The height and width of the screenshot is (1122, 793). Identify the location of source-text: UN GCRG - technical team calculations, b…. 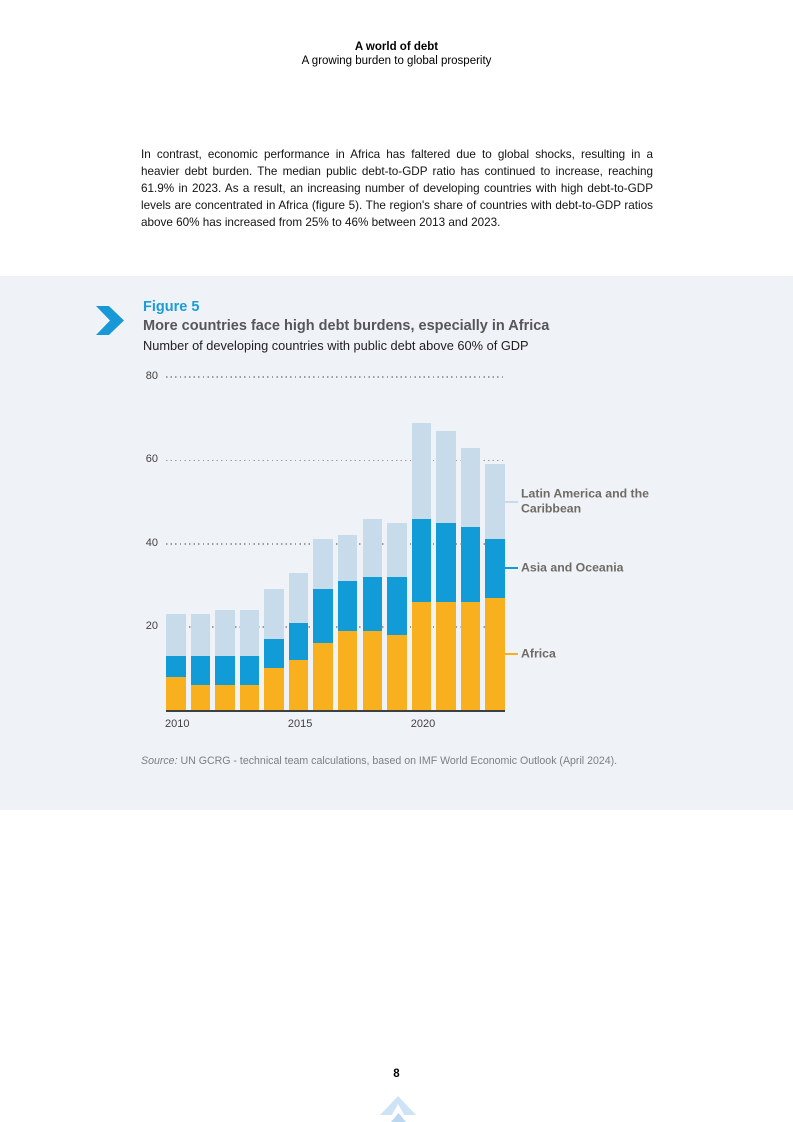
(397, 761).